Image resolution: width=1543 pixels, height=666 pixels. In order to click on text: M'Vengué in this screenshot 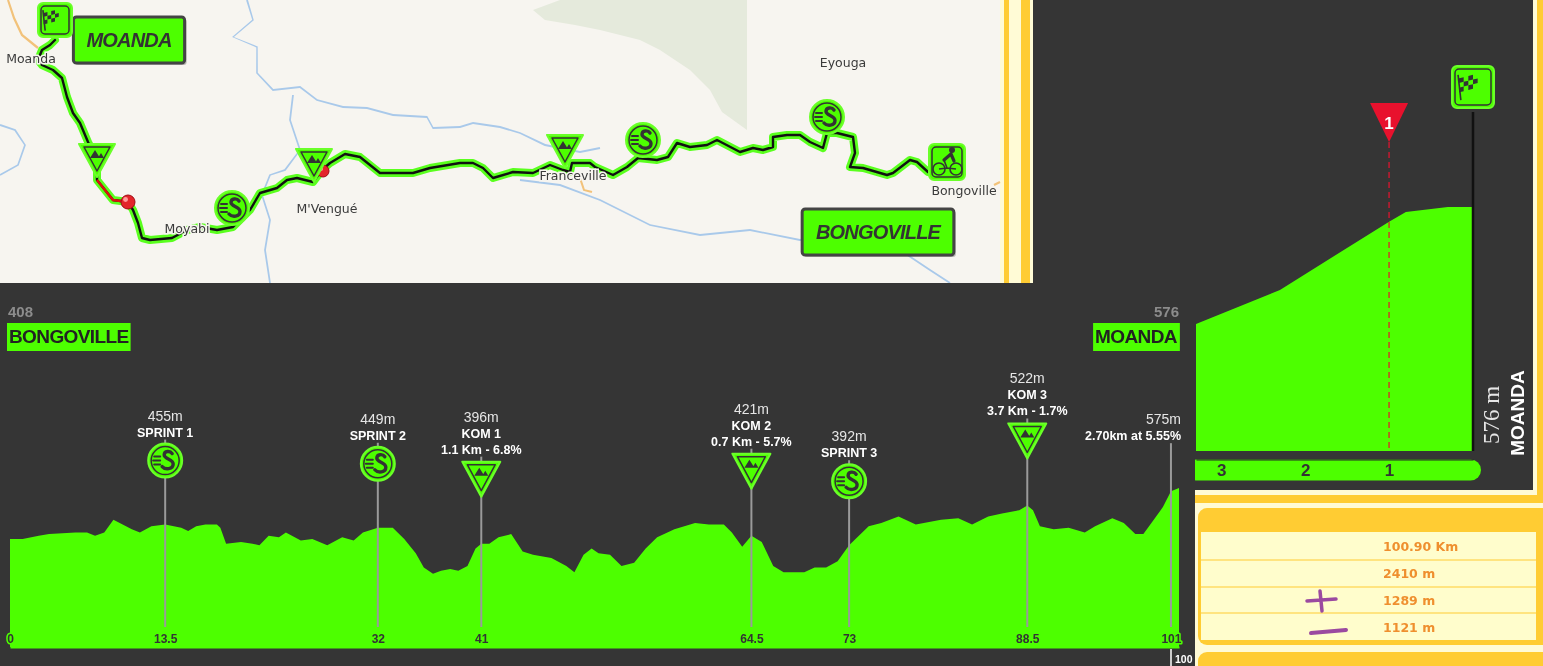, I will do `click(327, 208)`.